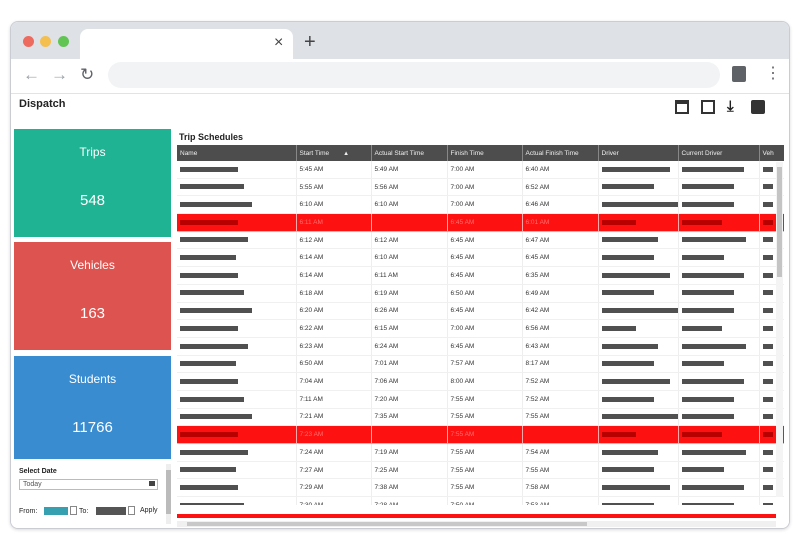  Describe the element at coordinates (45, 41) in the screenshot. I see `minimize-window-button` at that location.